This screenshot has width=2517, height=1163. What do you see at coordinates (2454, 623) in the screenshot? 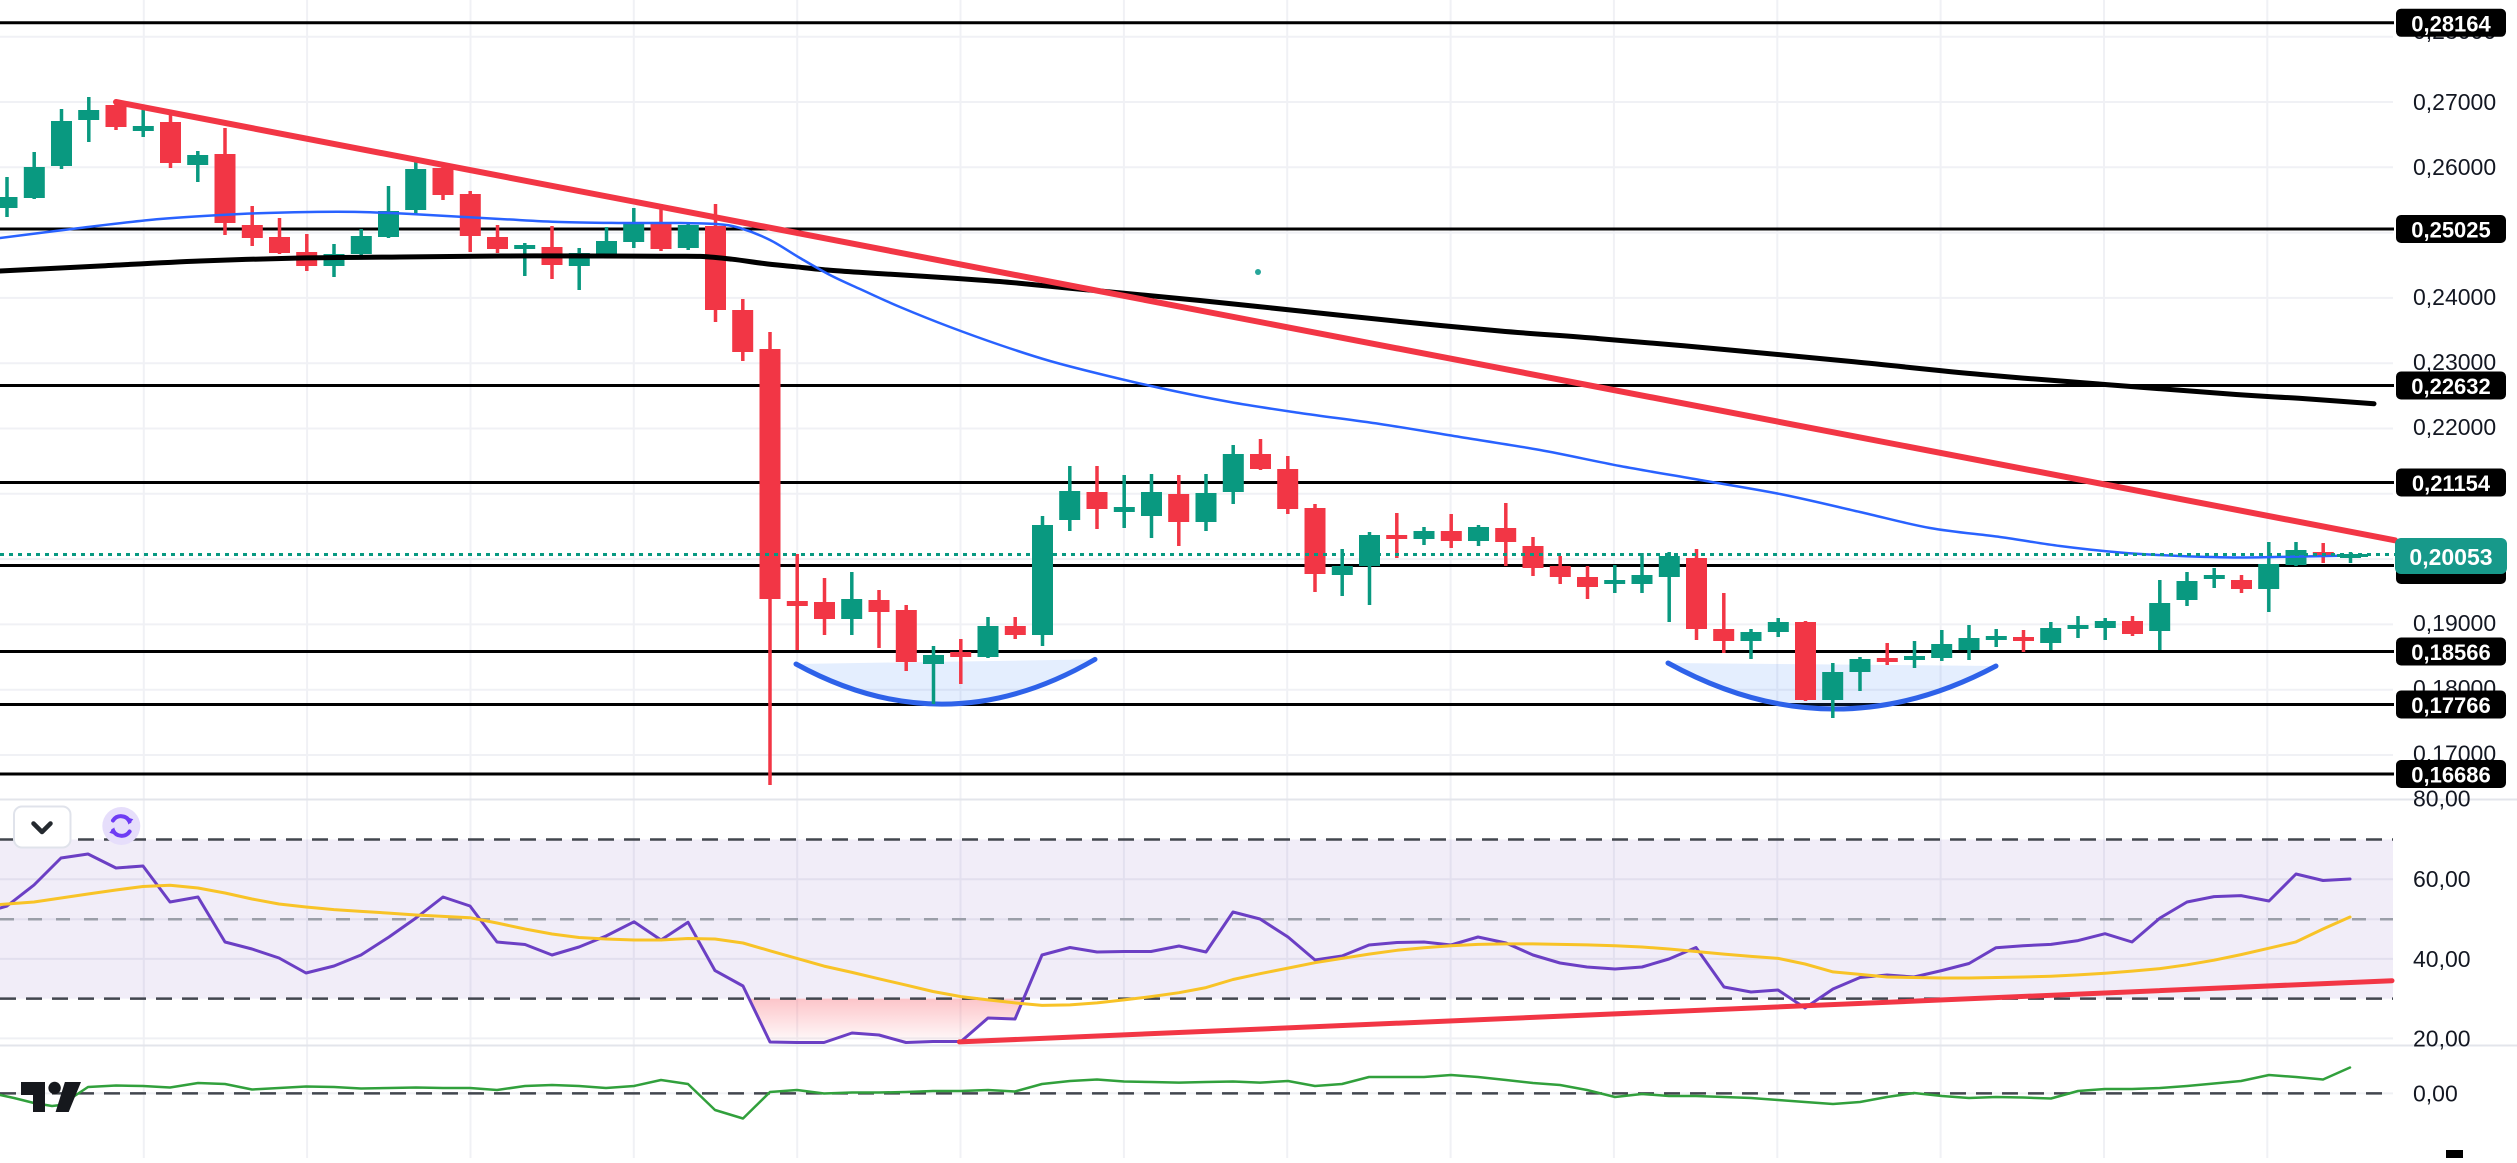
I see `svg-text: 0,19000` at bounding box center [2454, 623].